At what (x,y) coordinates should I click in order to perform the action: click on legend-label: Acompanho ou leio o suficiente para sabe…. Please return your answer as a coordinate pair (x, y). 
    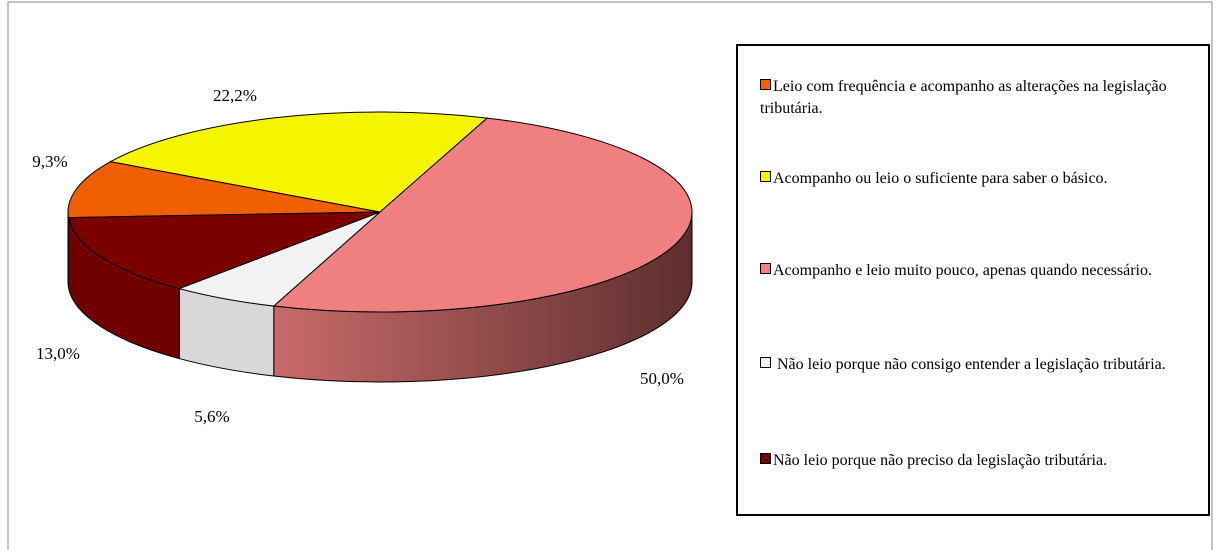
    Looking at the image, I should click on (940, 178).